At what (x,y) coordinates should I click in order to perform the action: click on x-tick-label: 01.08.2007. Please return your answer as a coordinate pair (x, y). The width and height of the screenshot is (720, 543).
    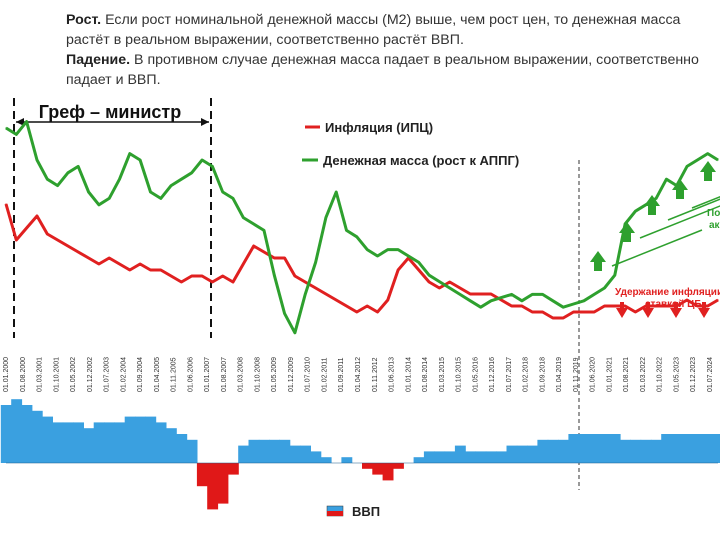
    Looking at the image, I should click on (224, 374).